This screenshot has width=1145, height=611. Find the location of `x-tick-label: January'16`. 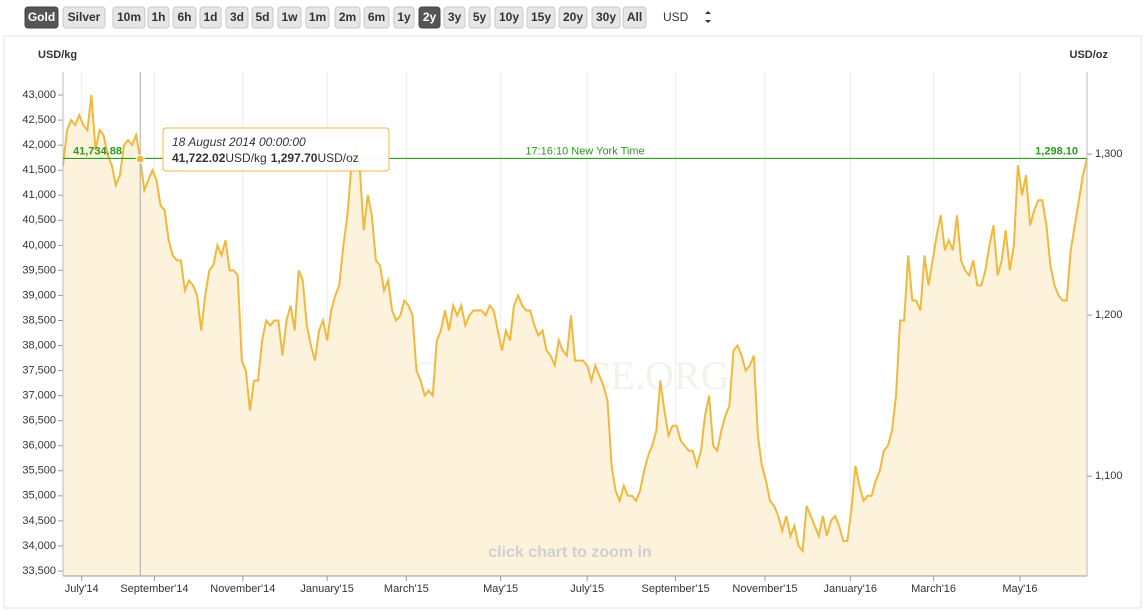

x-tick-label: January'16 is located at coordinates (850, 589).